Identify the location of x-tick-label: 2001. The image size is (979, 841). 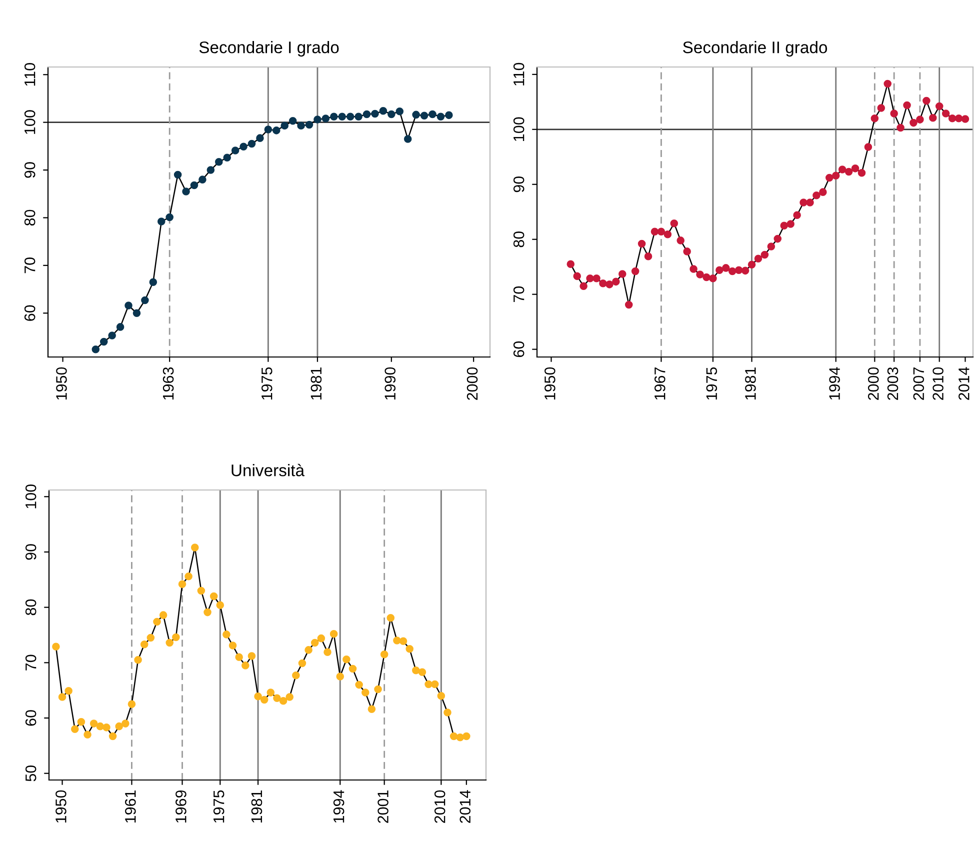
(383, 806).